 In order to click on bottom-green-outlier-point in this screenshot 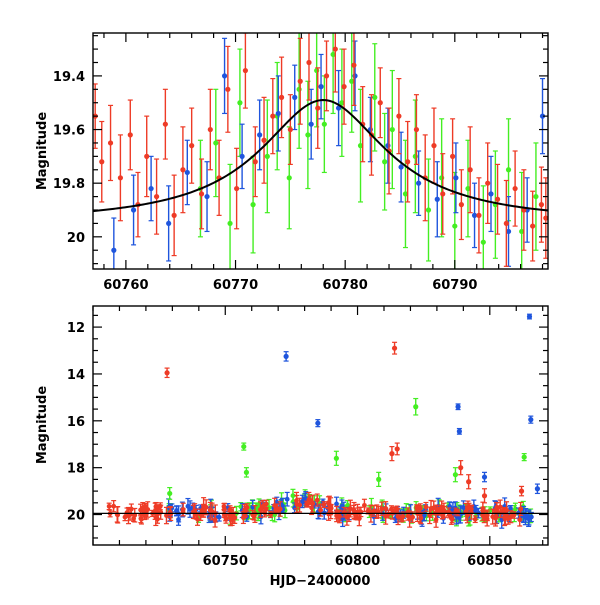, I will do `click(244, 446)`.